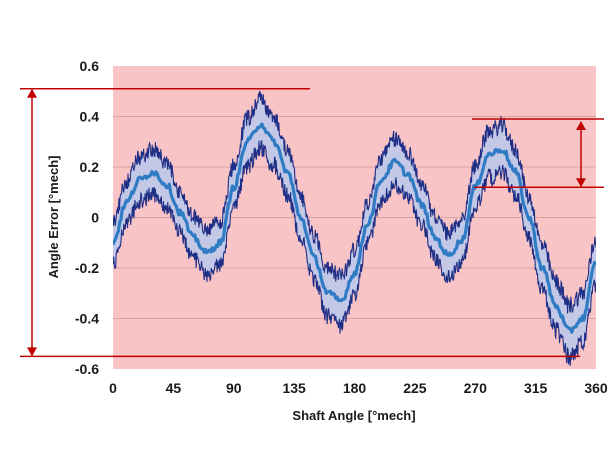 The width and height of the screenshot is (610, 475). Describe the element at coordinates (234, 388) in the screenshot. I see `x-tick-label: 90` at that location.